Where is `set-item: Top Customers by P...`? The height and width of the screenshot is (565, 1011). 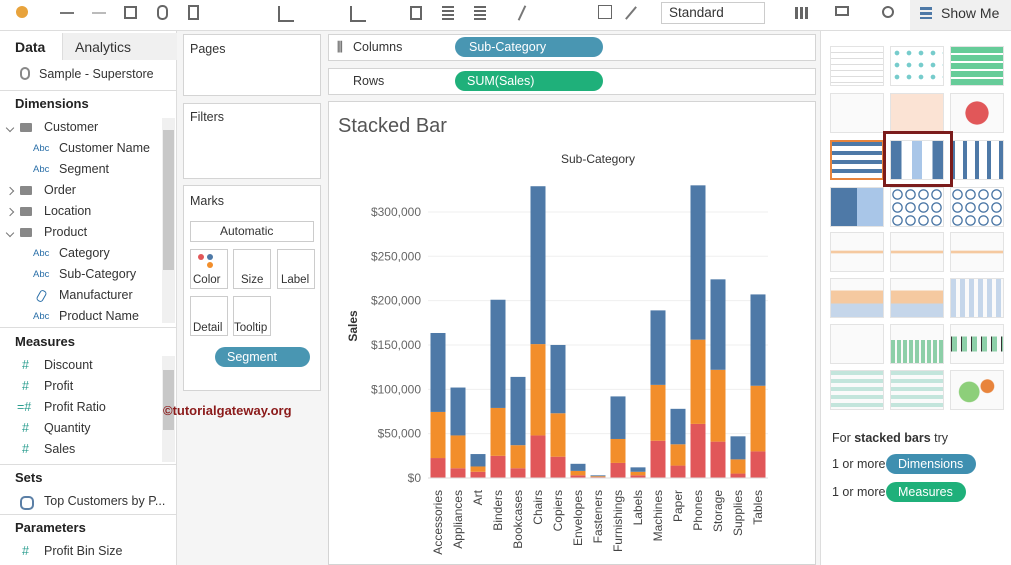 set-item: Top Customers by P... is located at coordinates (105, 501).